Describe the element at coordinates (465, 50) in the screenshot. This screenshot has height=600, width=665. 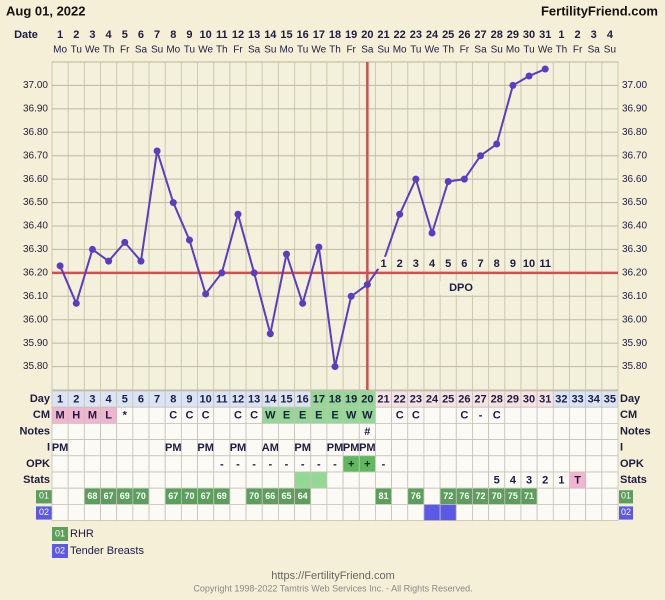
I see `weekday-label: Fr` at that location.